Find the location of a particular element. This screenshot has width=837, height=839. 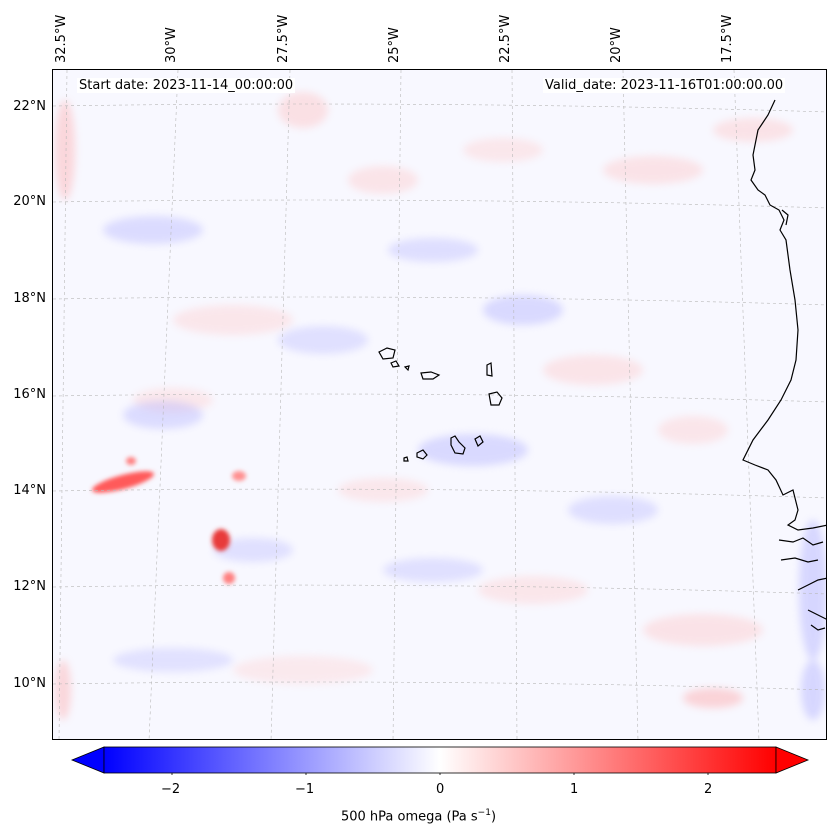

lat-label-16n: 16°N is located at coordinates (29, 394).